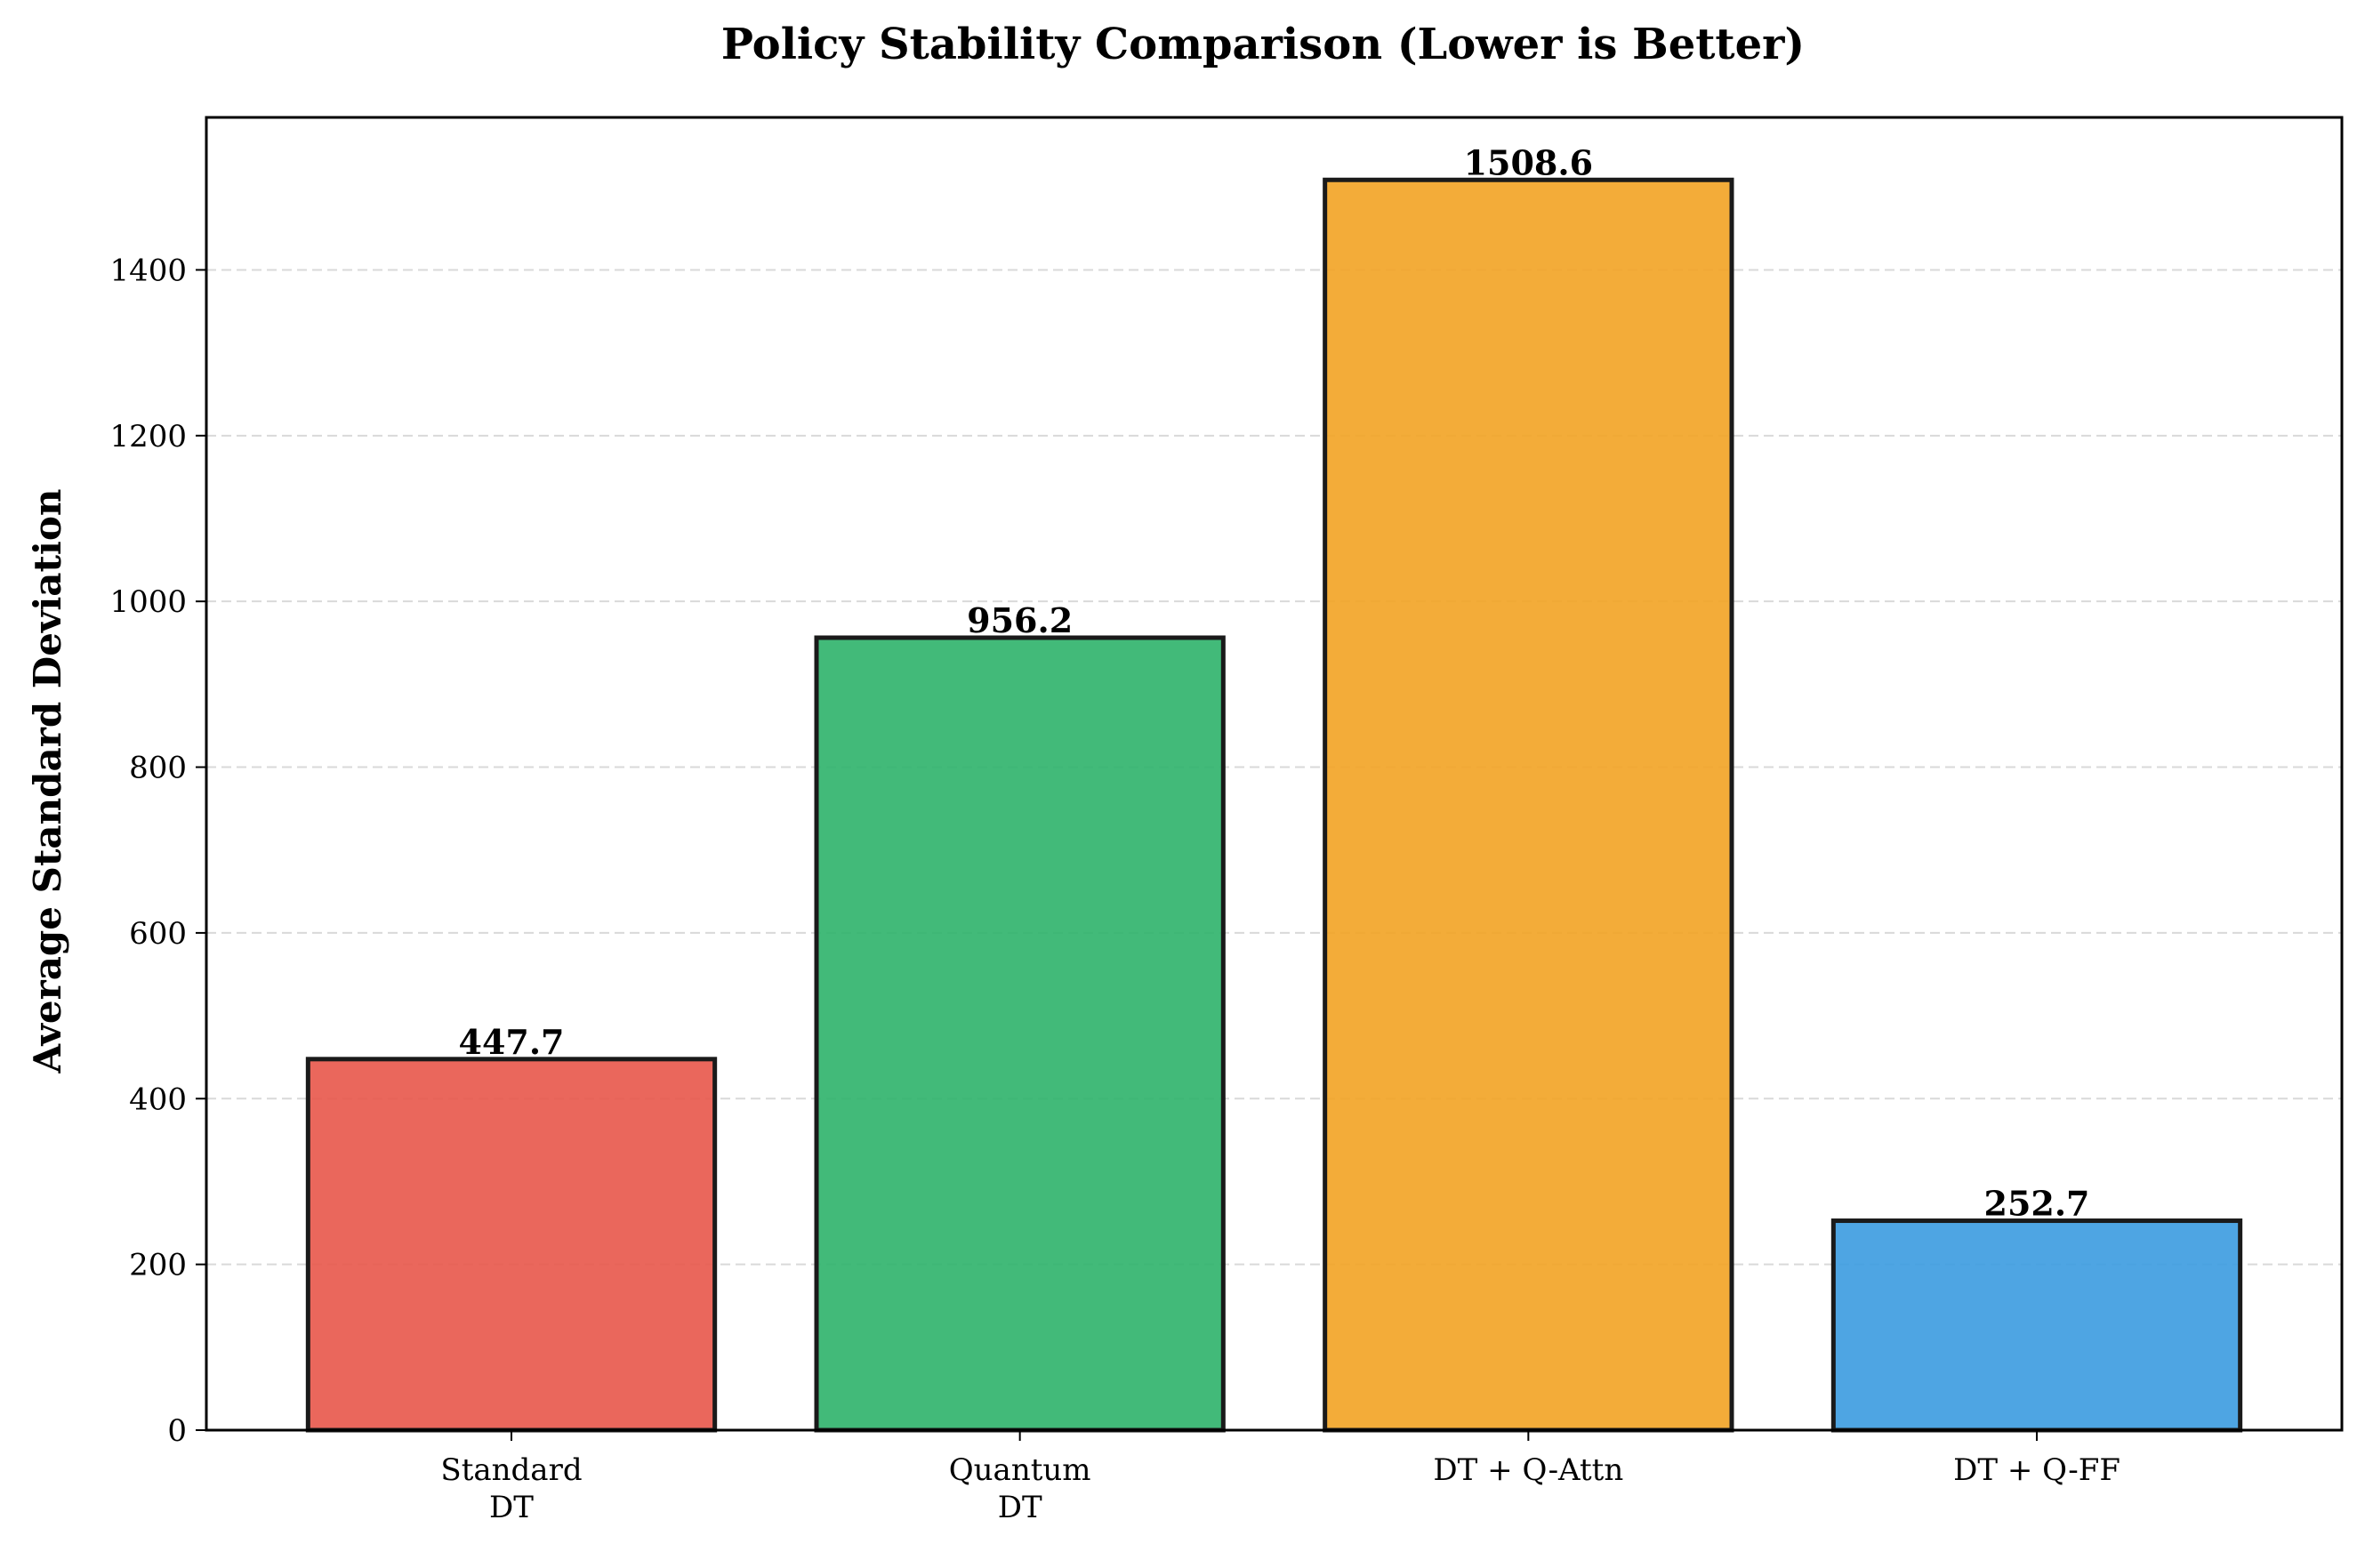 This screenshot has height=1568, width=2365. I want to click on x-tick-label: Quantum, so click(1020, 1470).